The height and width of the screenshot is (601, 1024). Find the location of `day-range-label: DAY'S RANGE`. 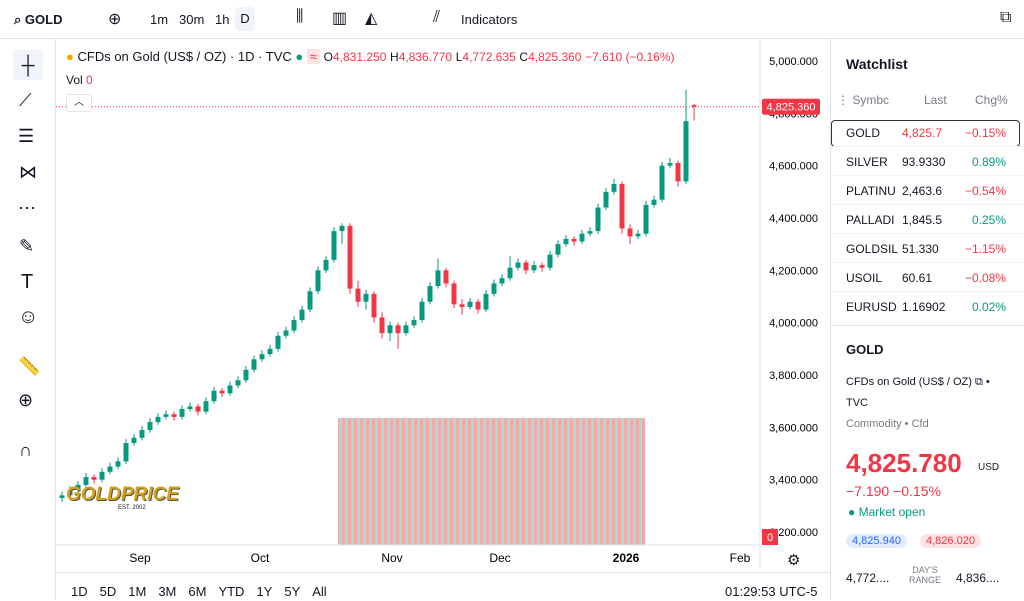

day-range-label: DAY'S RANGE is located at coordinates (924, 575).